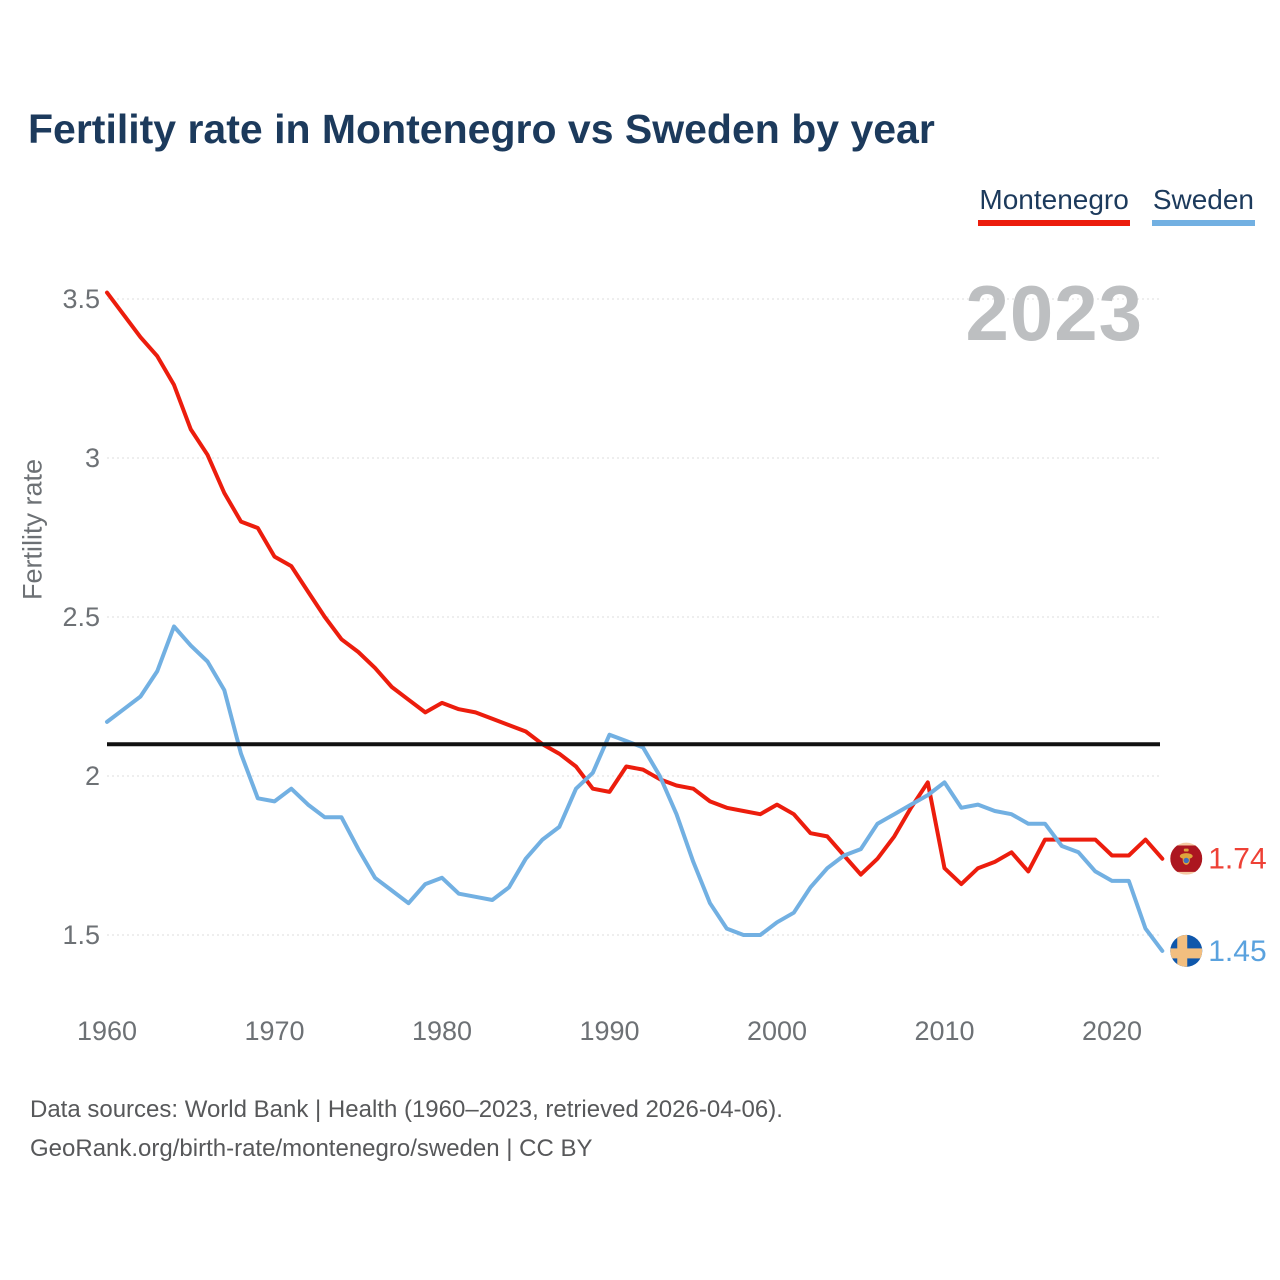 This screenshot has width=1280, height=1280. What do you see at coordinates (92, 776) in the screenshot?
I see `y-tick-label: 2` at bounding box center [92, 776].